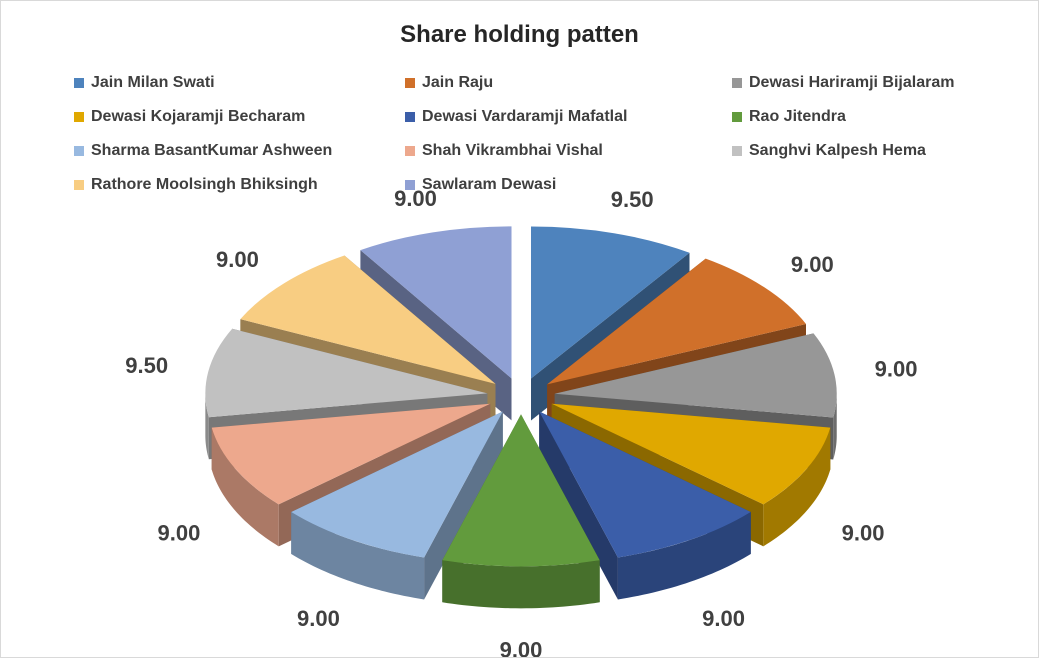 The image size is (1039, 658). I want to click on chart-title: Share holding patten, so click(519, 34).